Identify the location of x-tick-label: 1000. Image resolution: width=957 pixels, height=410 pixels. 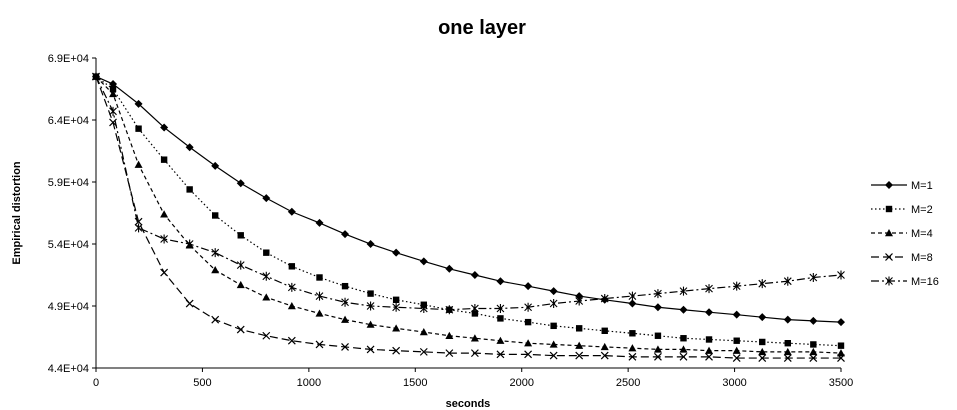
(309, 383).